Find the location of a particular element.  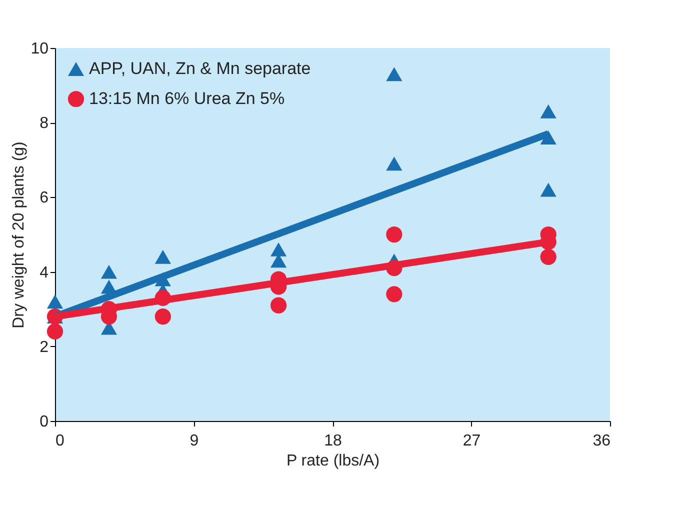

x-tick-label: 36 is located at coordinates (601, 441).